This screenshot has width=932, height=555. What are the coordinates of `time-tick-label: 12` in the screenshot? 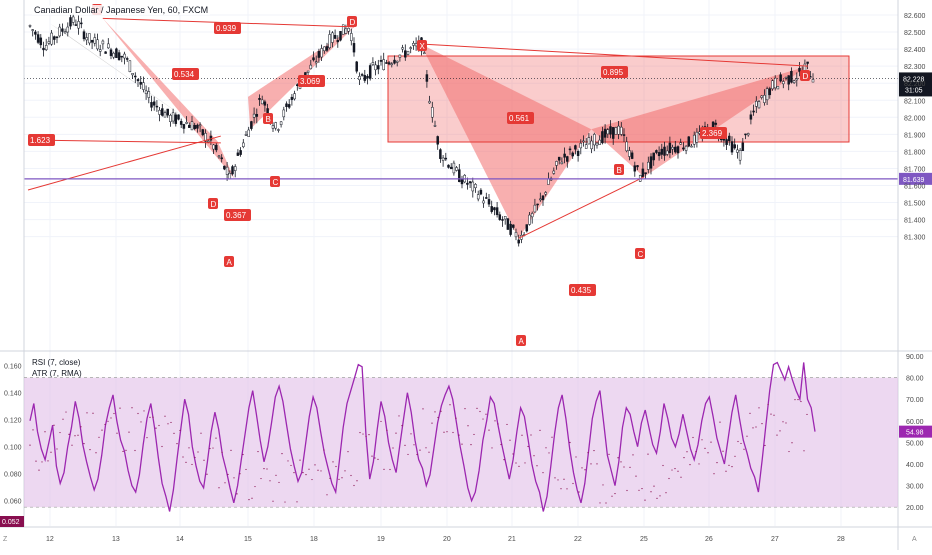 It's located at (50, 539).